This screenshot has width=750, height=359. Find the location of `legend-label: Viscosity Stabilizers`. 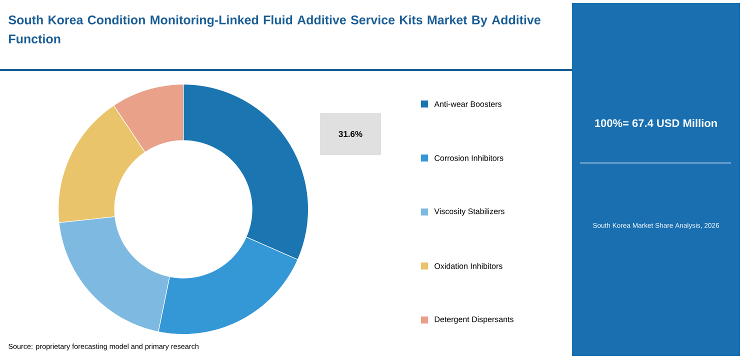

legend-label: Viscosity Stabilizers is located at coordinates (469, 212).